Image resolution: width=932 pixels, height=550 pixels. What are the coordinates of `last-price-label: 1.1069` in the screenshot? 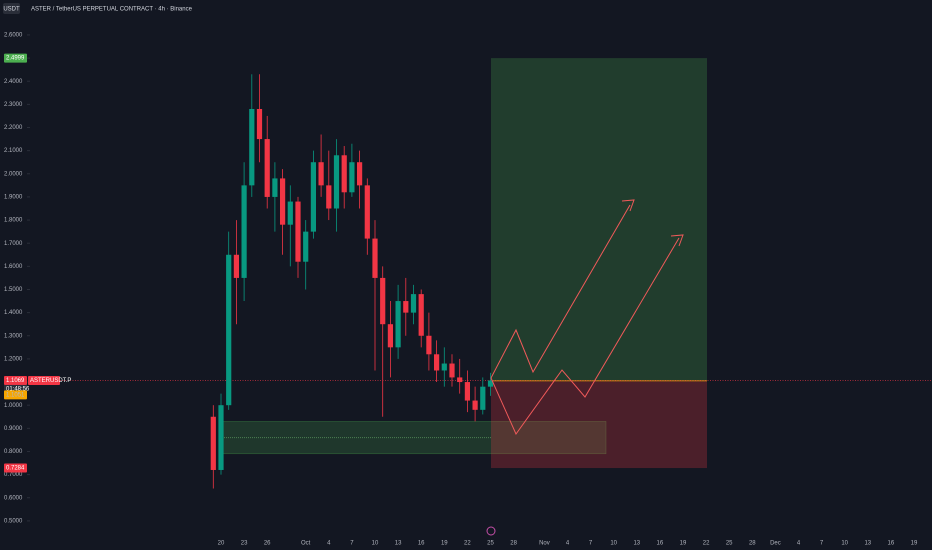 It's located at (15, 381).